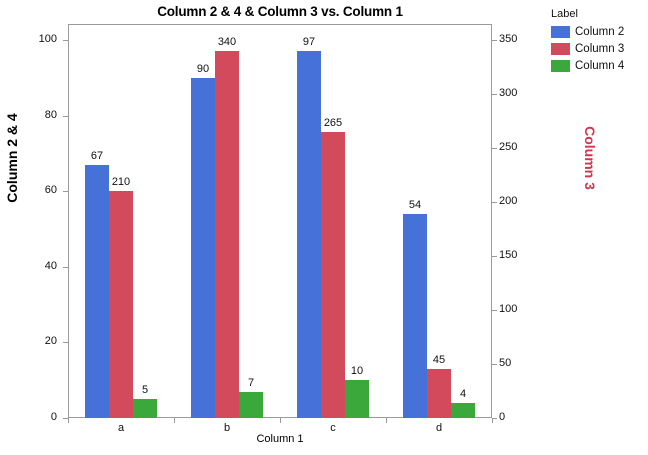 The height and width of the screenshot is (455, 648). What do you see at coordinates (280, 11) in the screenshot?
I see `chart-title: Column 2 & 4 & Column 3 vs. Column 1` at bounding box center [280, 11].